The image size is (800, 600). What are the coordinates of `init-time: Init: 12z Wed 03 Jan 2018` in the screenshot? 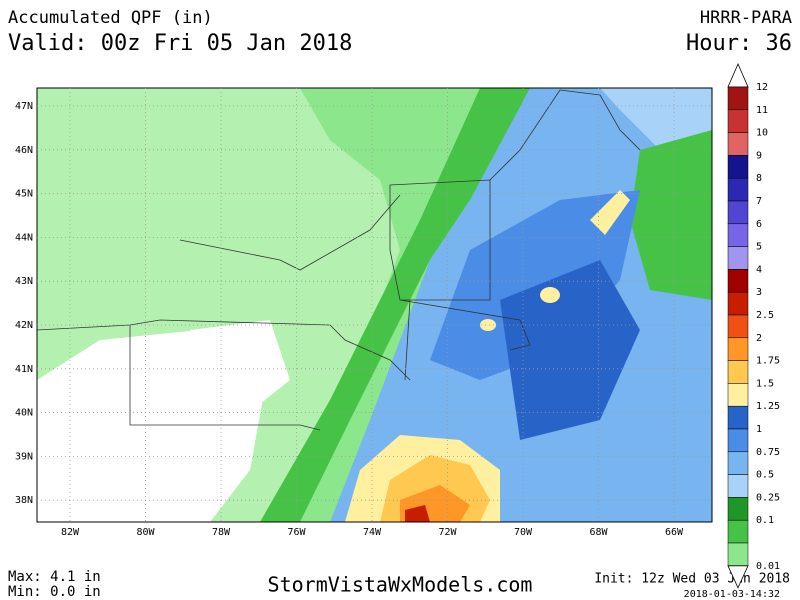 It's located at (692, 579).